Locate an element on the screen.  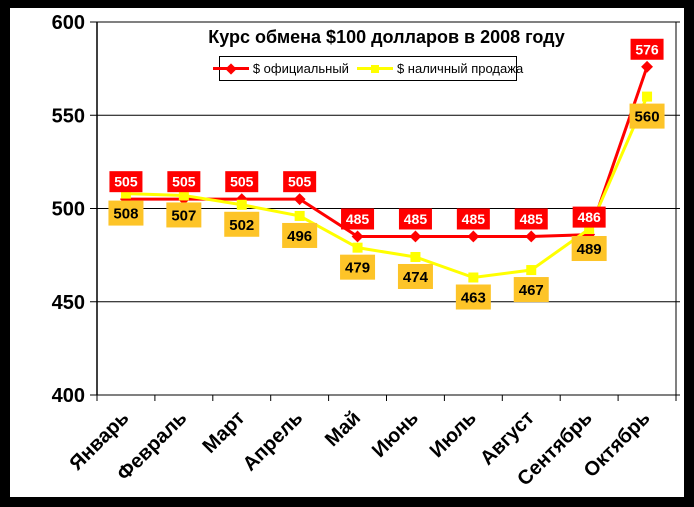
data-label-value: 560 is located at coordinates (647, 117).